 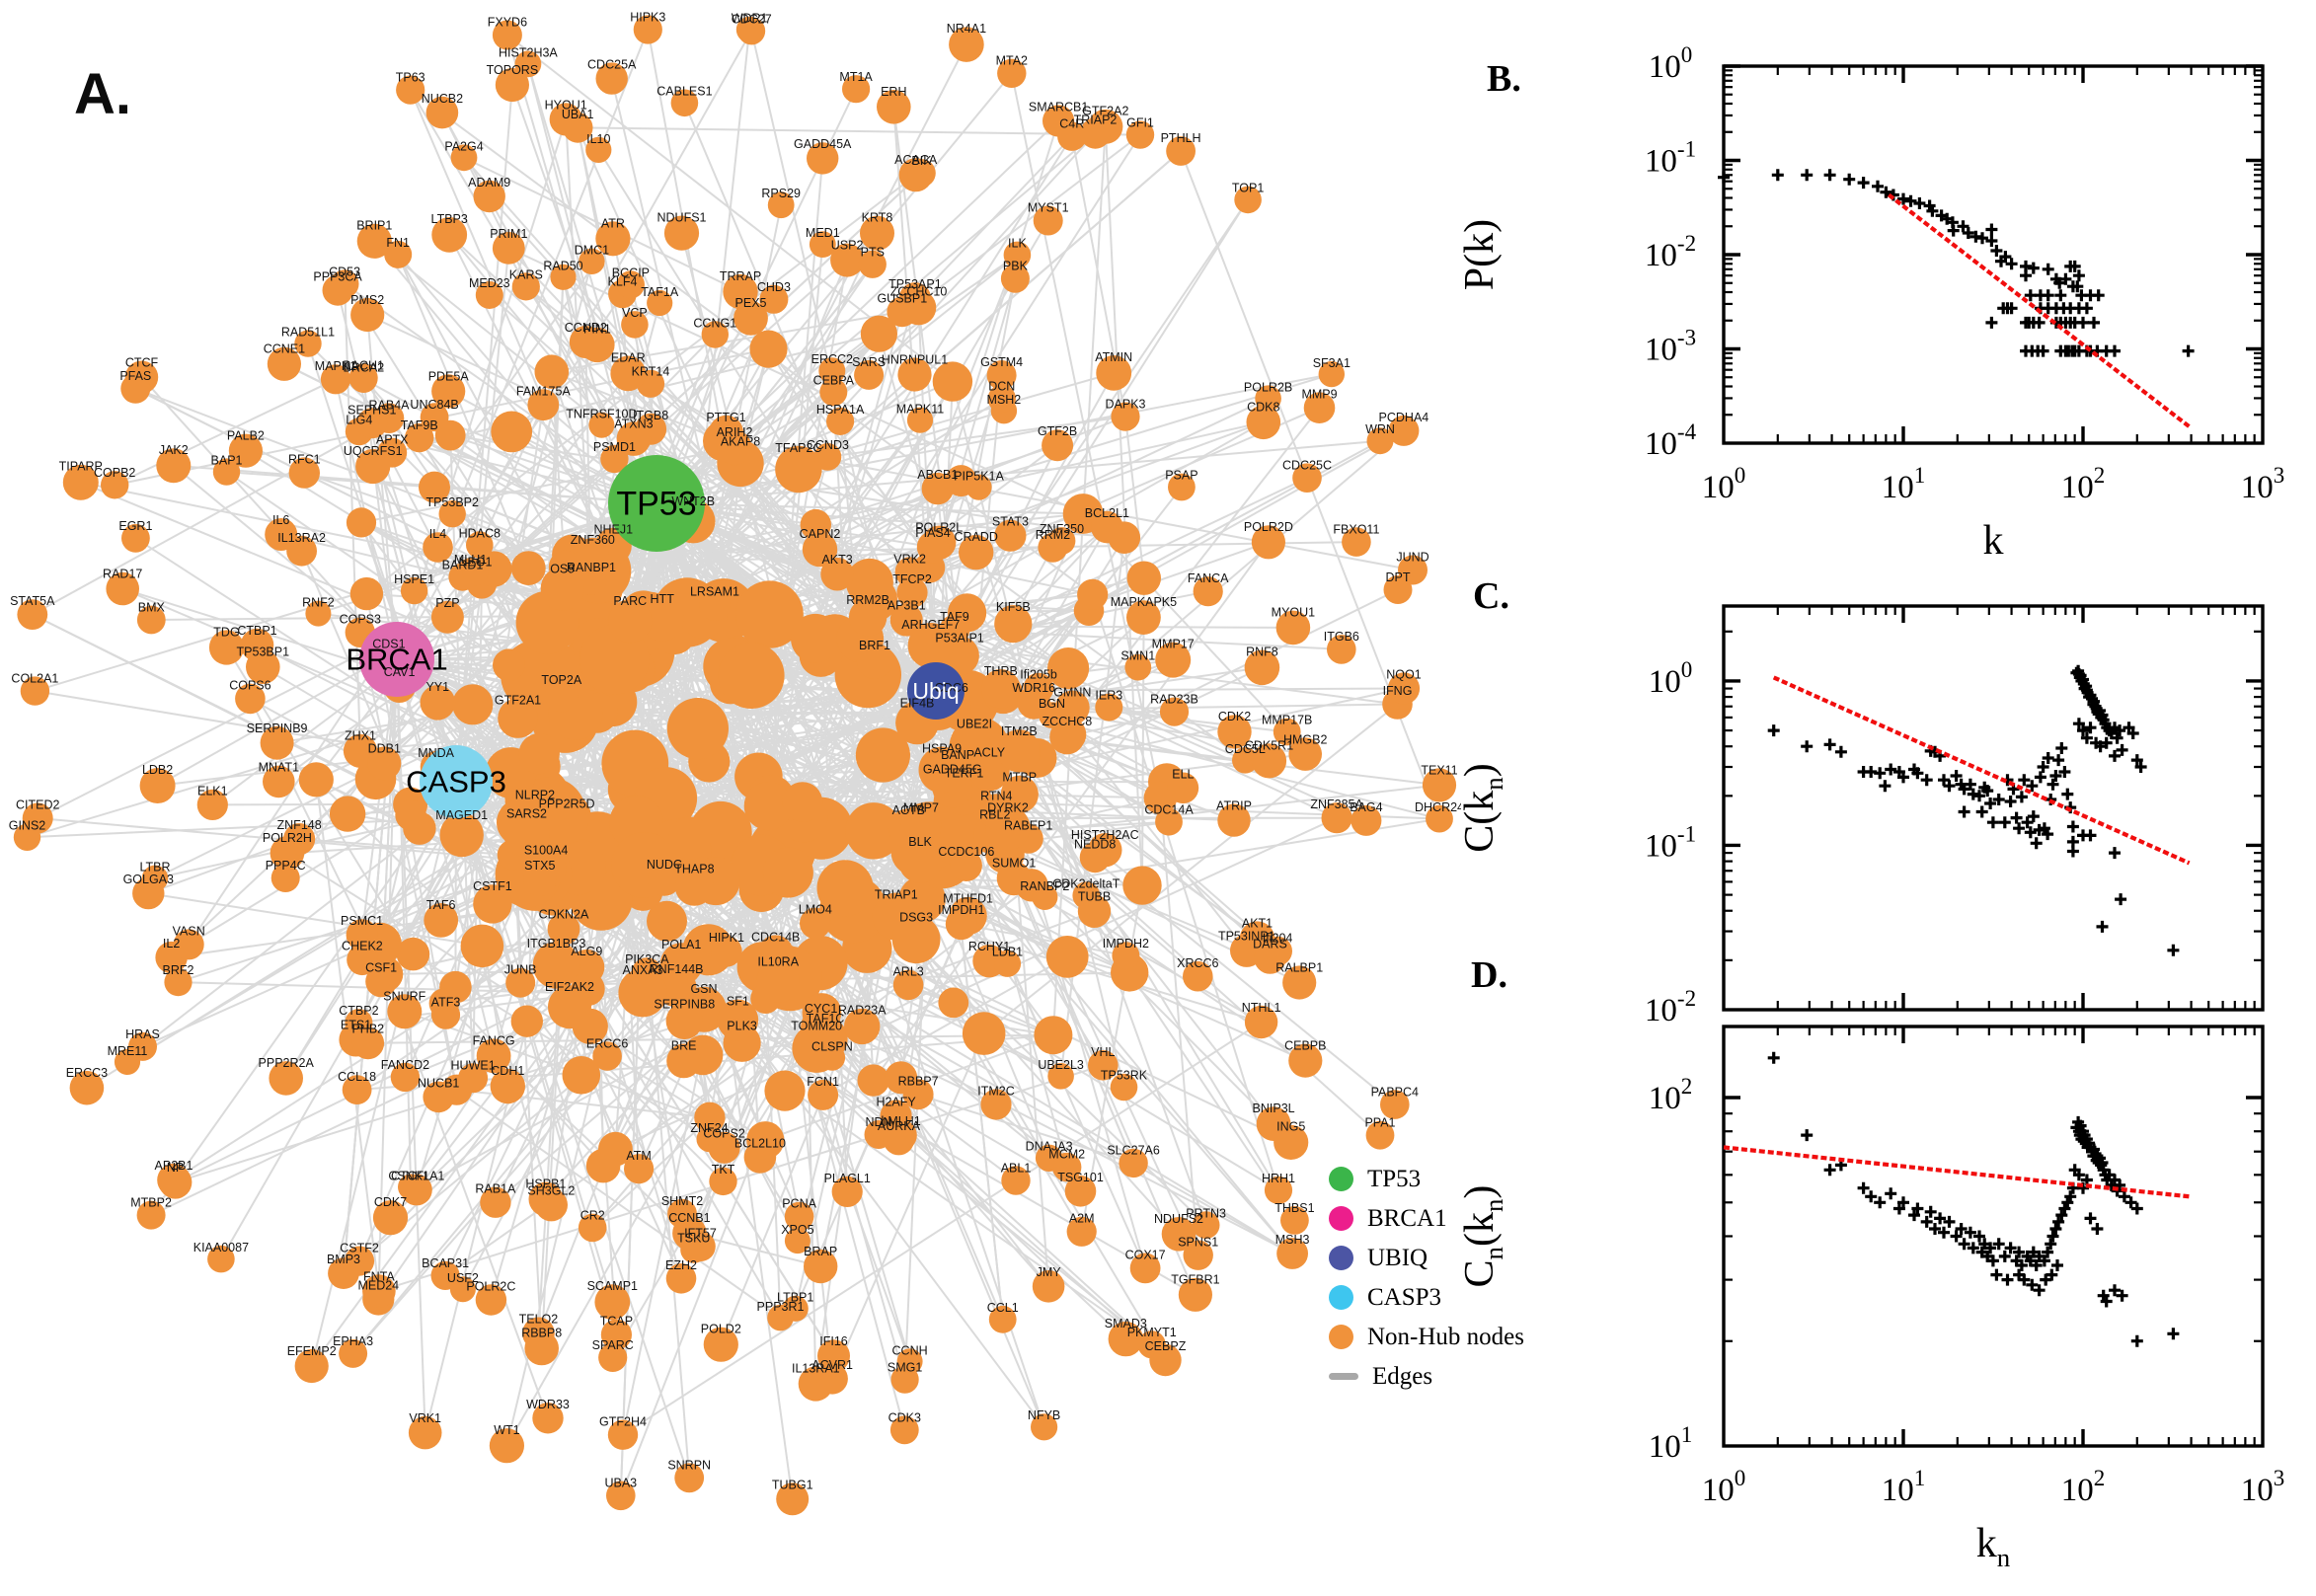 I want to click on y-tick-label: 10⁻⁴, so click(x=1671, y=440).